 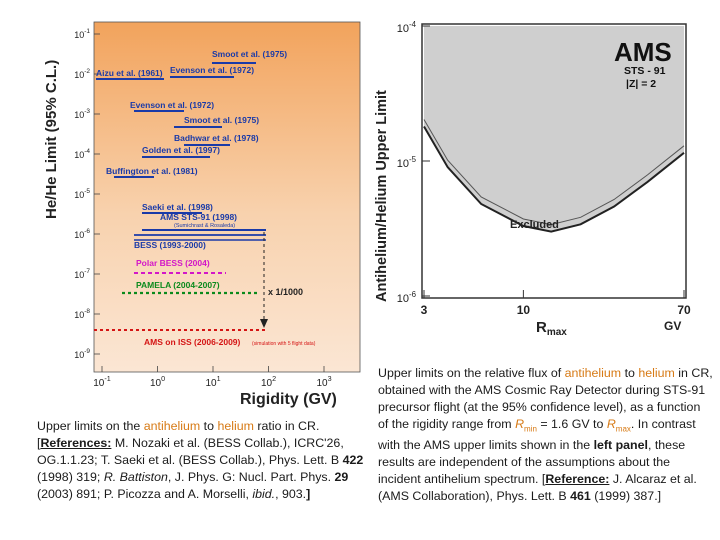 What do you see at coordinates (623, 429) in the screenshot?
I see `right-caption-rmax-sub: max` at bounding box center [623, 429].